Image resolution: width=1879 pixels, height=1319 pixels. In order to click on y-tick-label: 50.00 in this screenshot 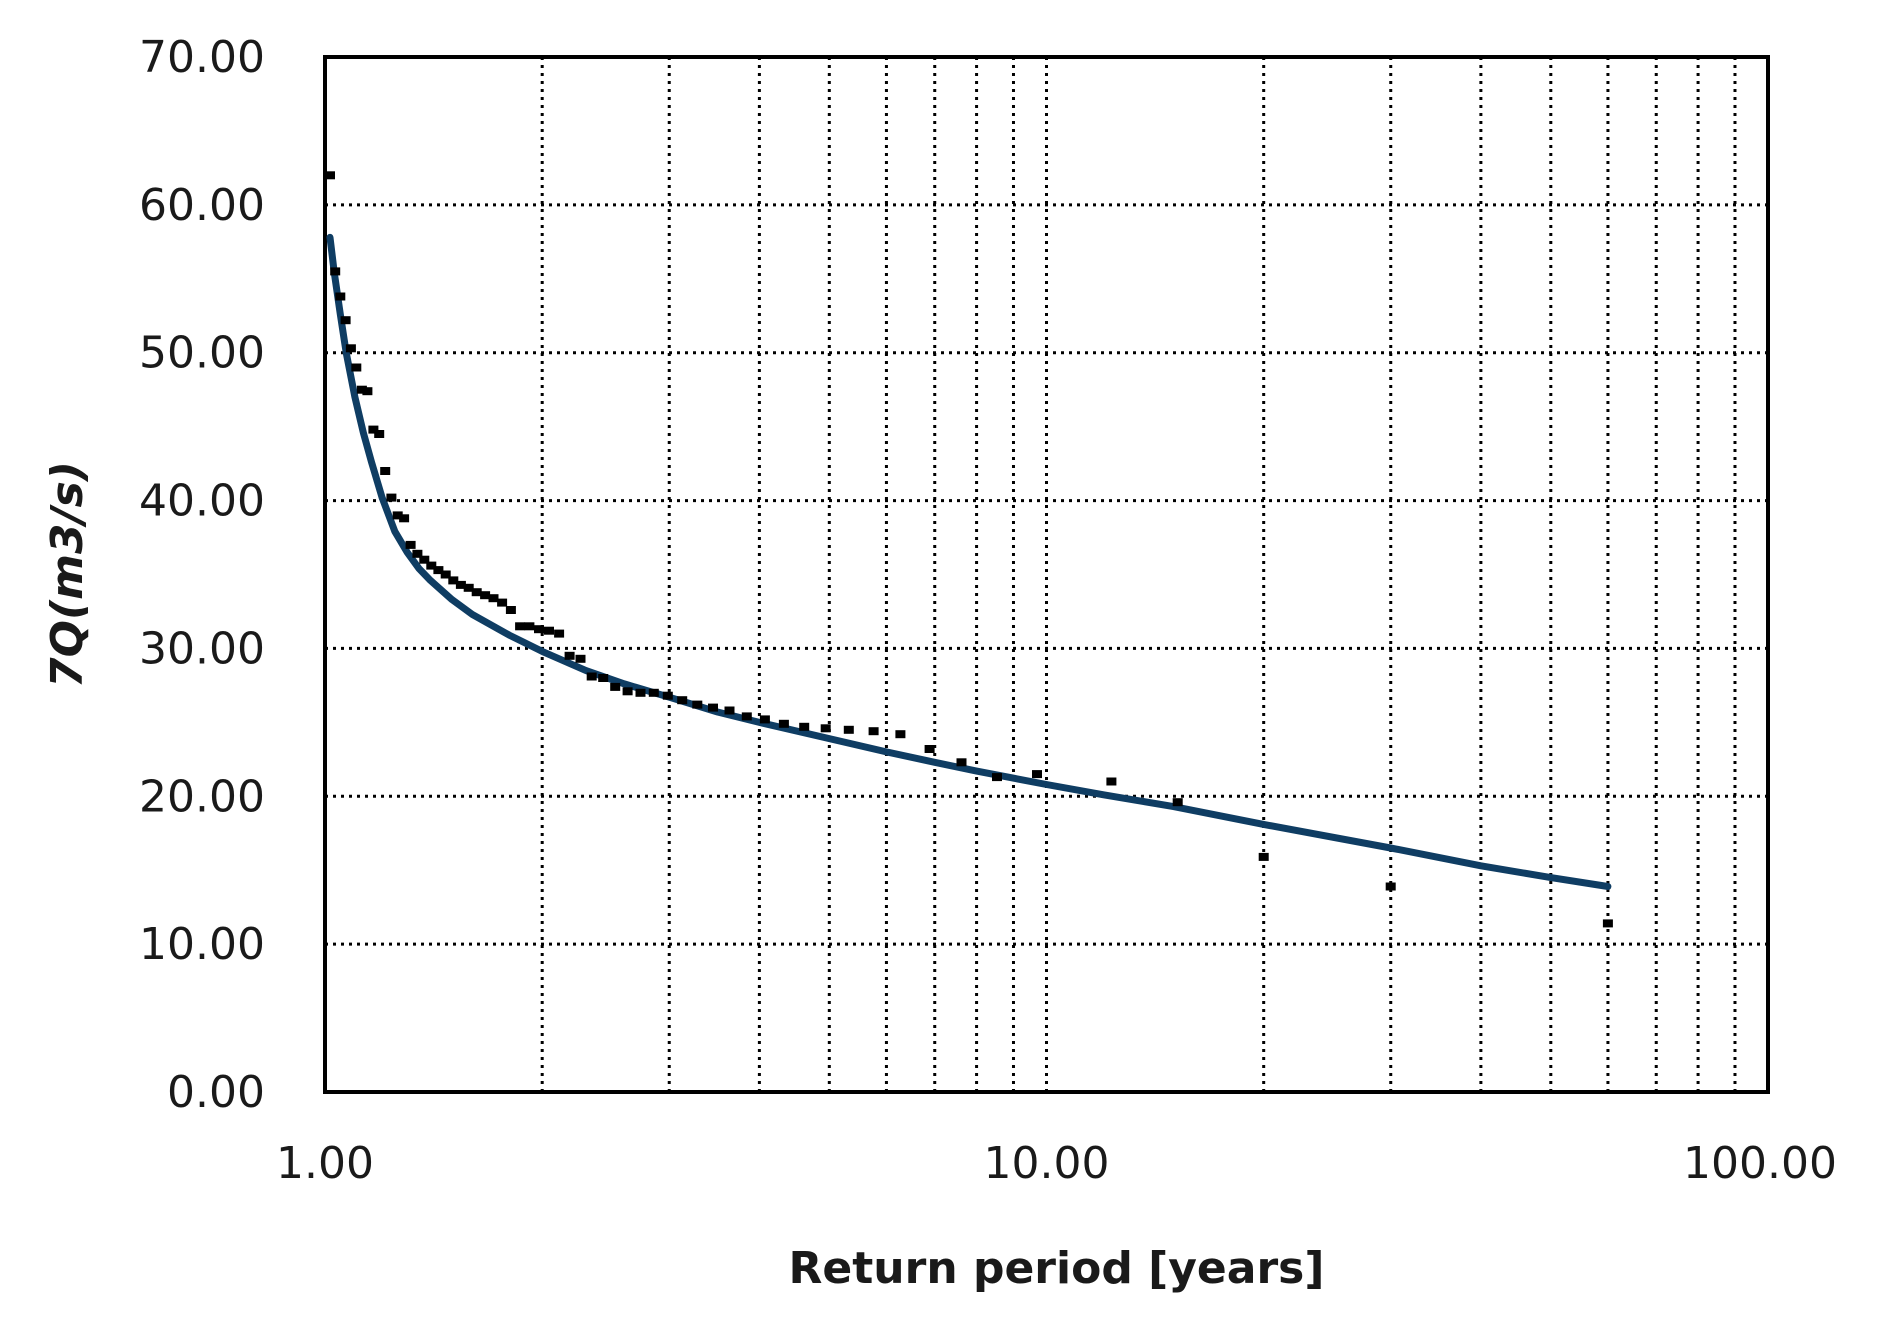, I will do `click(202, 353)`.